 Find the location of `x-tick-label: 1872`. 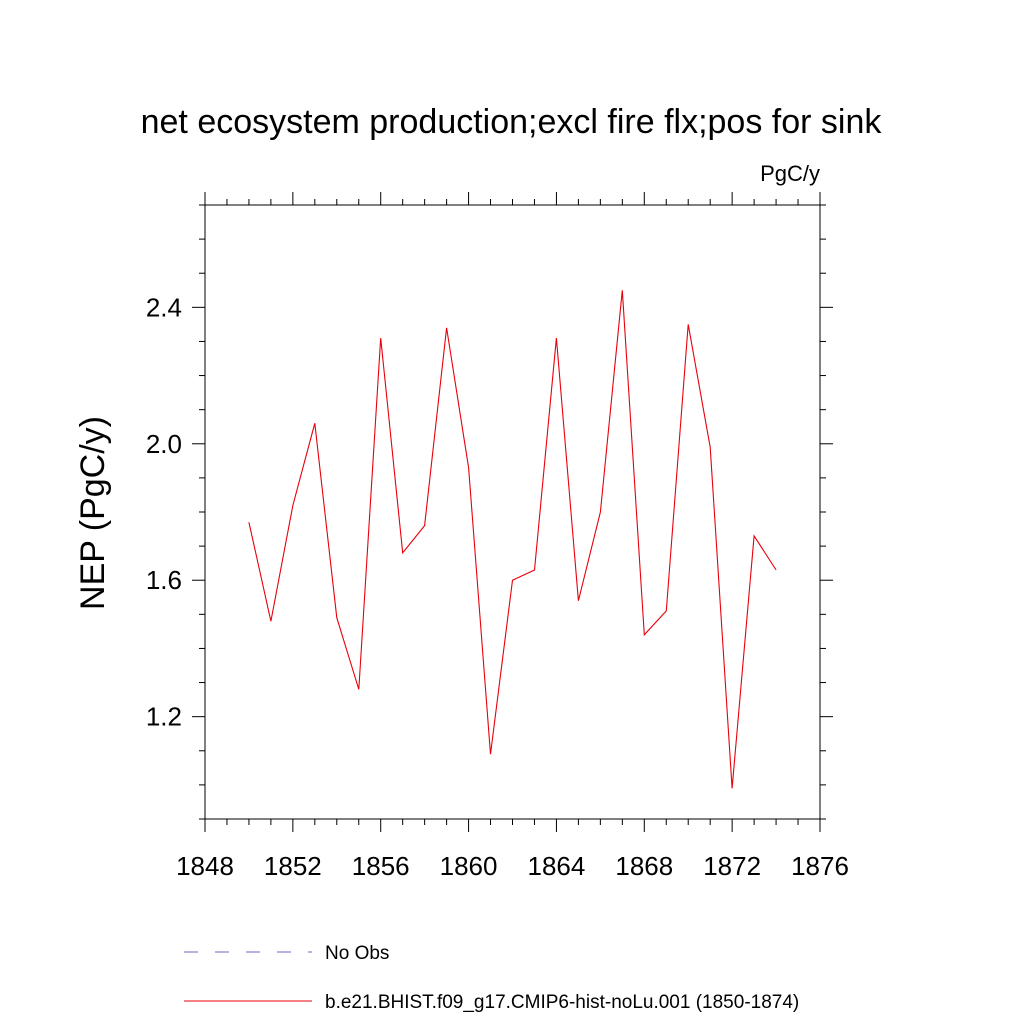

x-tick-label: 1872 is located at coordinates (732, 866).